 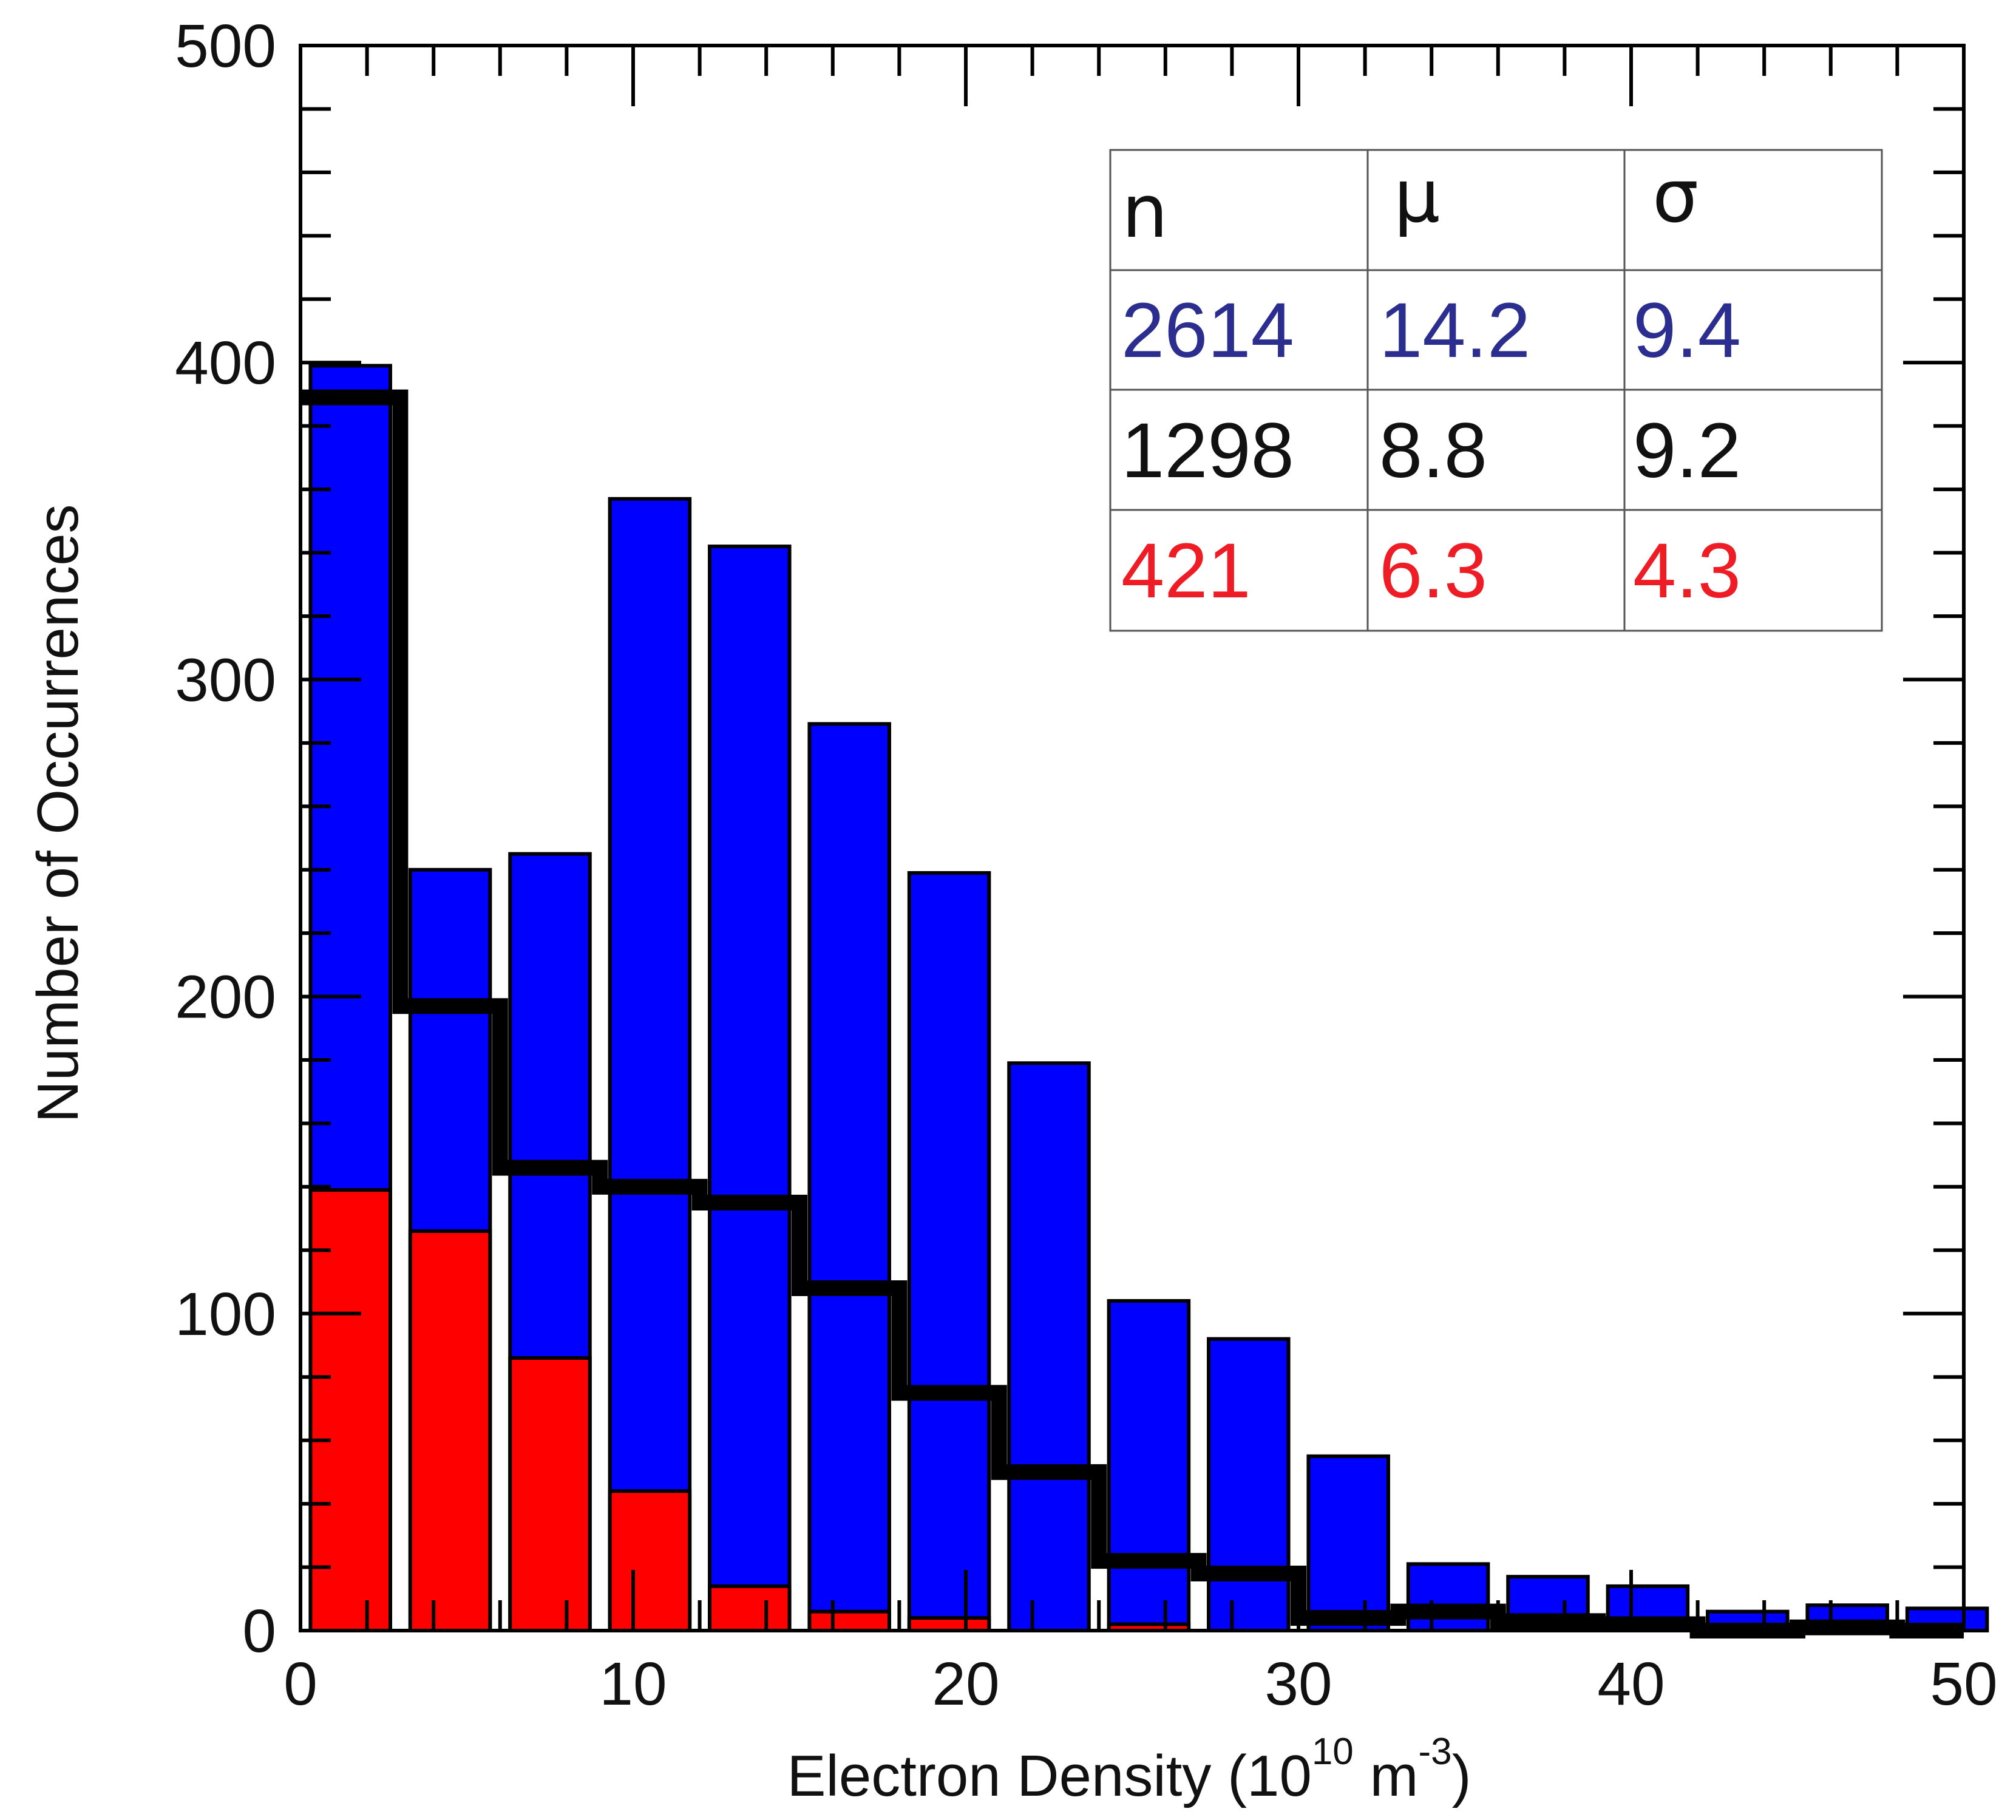 I want to click on stats-row2-n: 1298, so click(x=1207, y=450).